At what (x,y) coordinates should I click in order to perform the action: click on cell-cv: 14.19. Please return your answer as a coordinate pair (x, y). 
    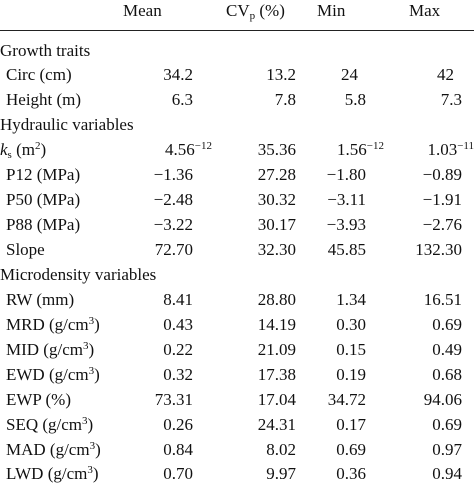
    Looking at the image, I should click on (276, 324).